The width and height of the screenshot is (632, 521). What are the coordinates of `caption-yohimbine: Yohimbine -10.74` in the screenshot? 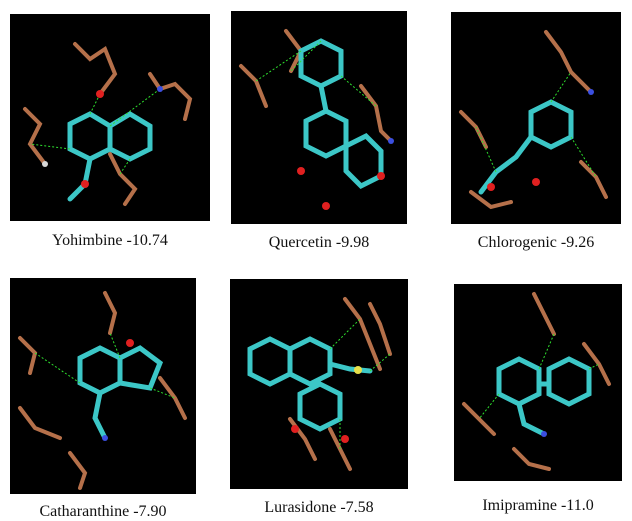 It's located at (110, 240).